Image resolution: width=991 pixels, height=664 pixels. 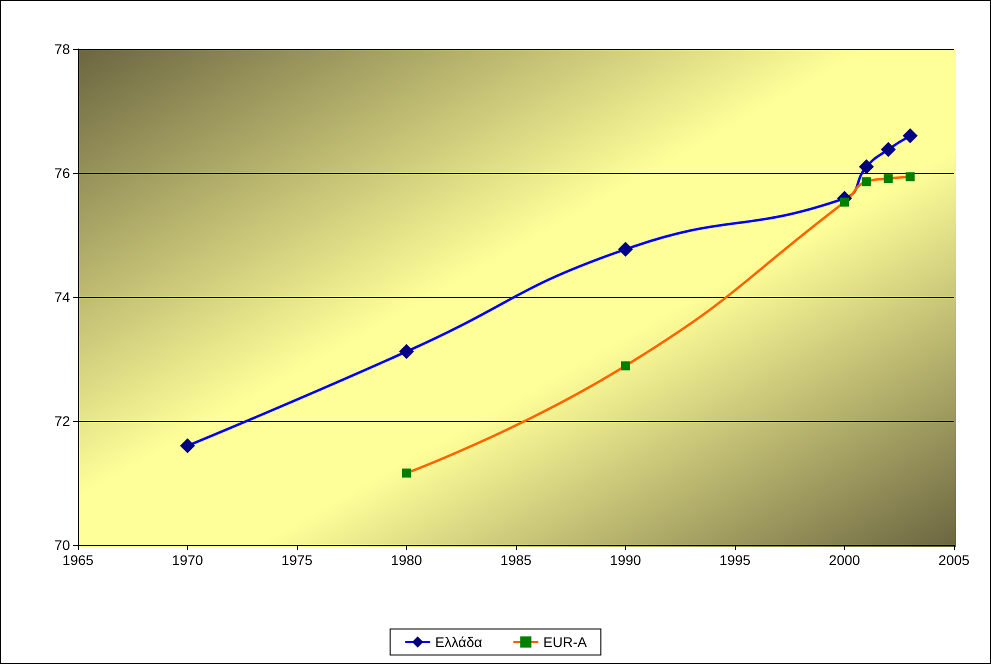 I want to click on x-tick-label: 1980, so click(x=406, y=560).